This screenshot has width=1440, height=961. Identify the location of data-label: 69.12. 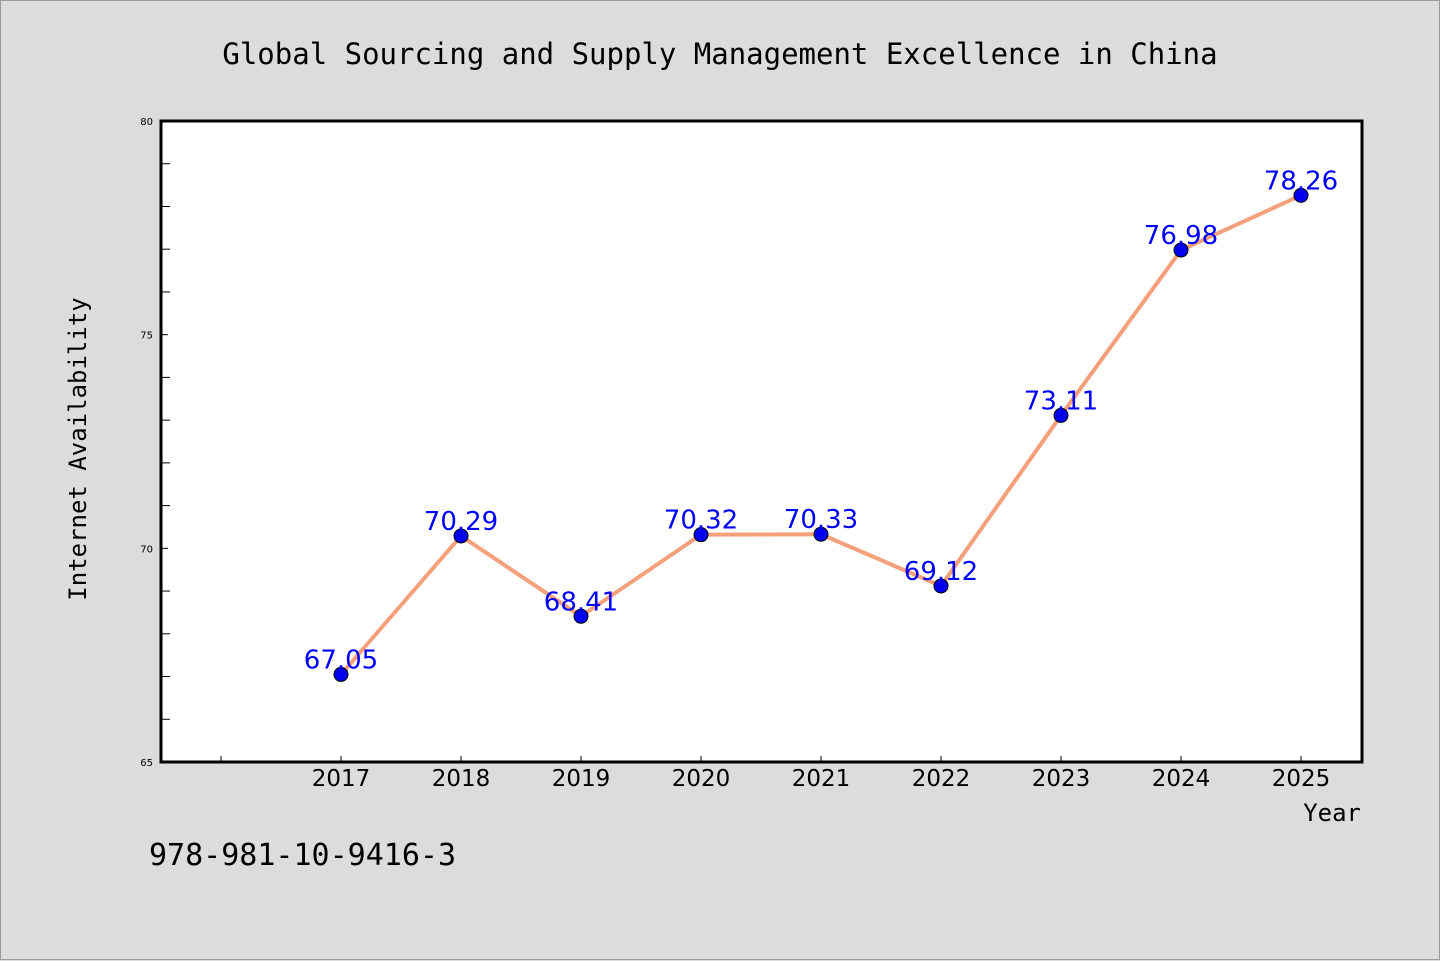
(941, 572).